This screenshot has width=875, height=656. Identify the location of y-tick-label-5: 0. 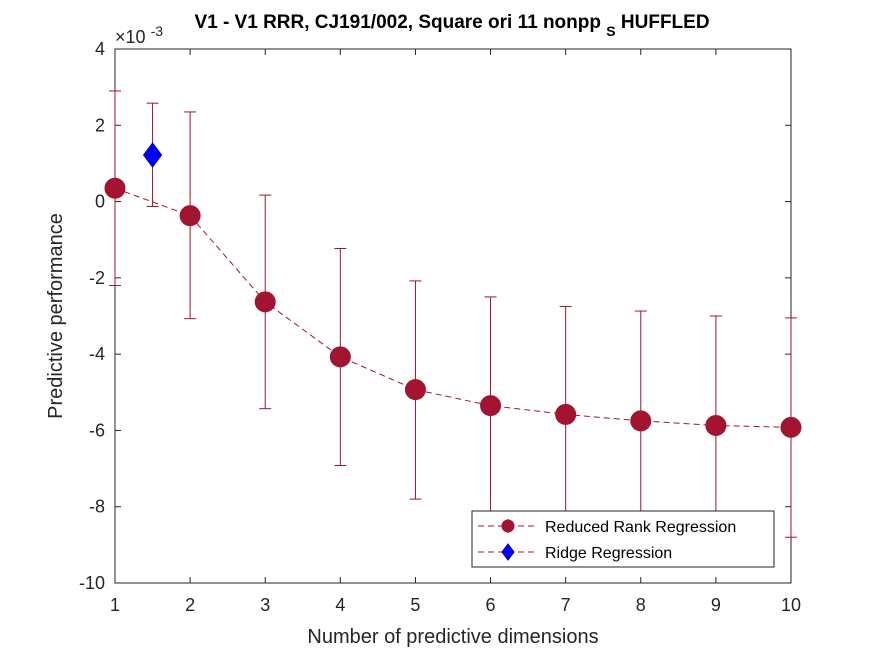
(100, 202).